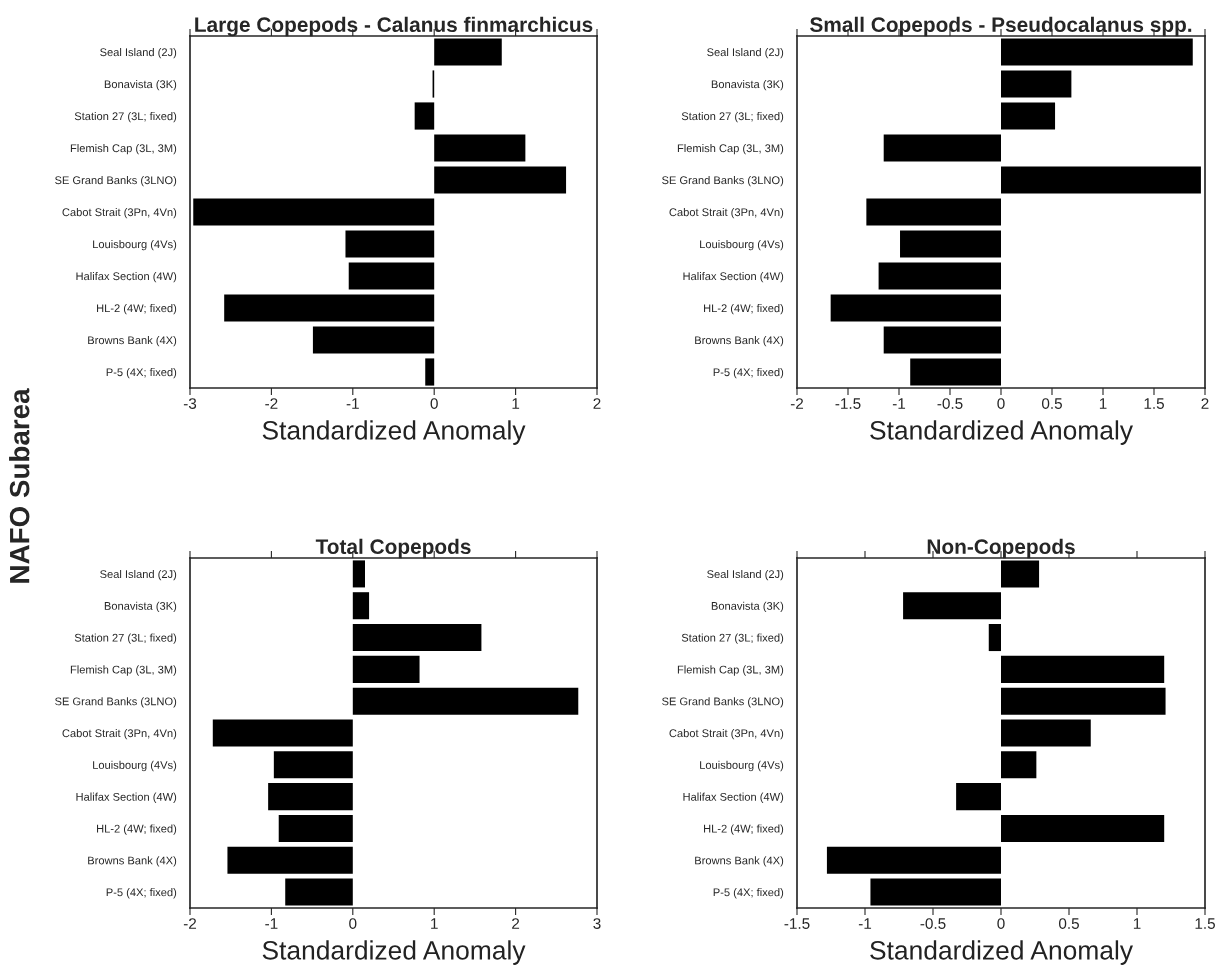 The height and width of the screenshot is (973, 1220). I want to click on chart-title: Total Copepods, so click(393, 548).